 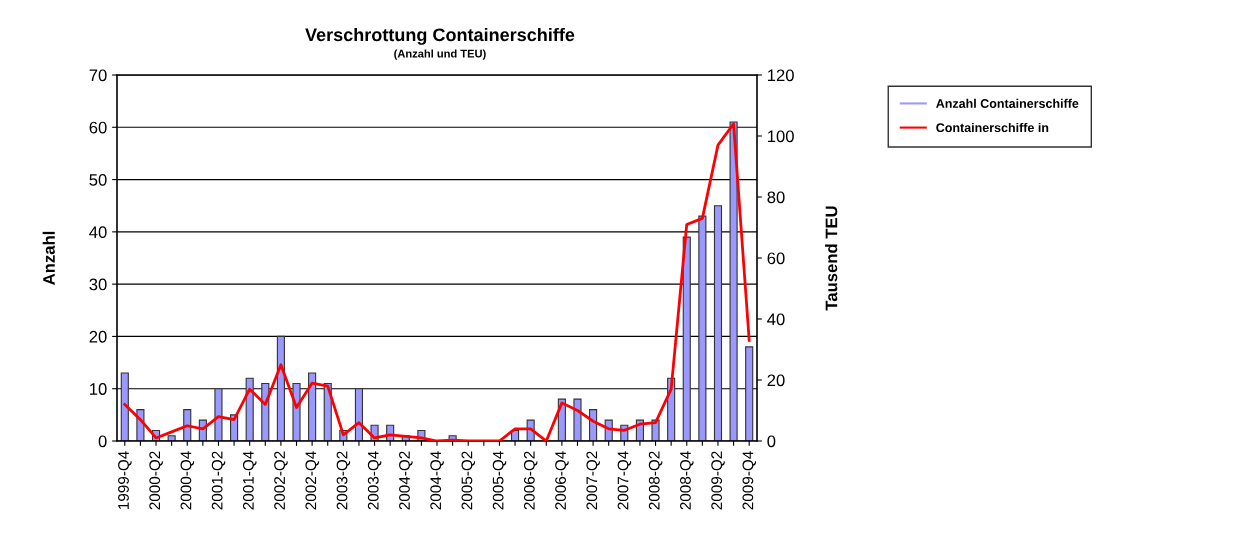 I want to click on y-tick-label: 10, so click(x=98, y=389).